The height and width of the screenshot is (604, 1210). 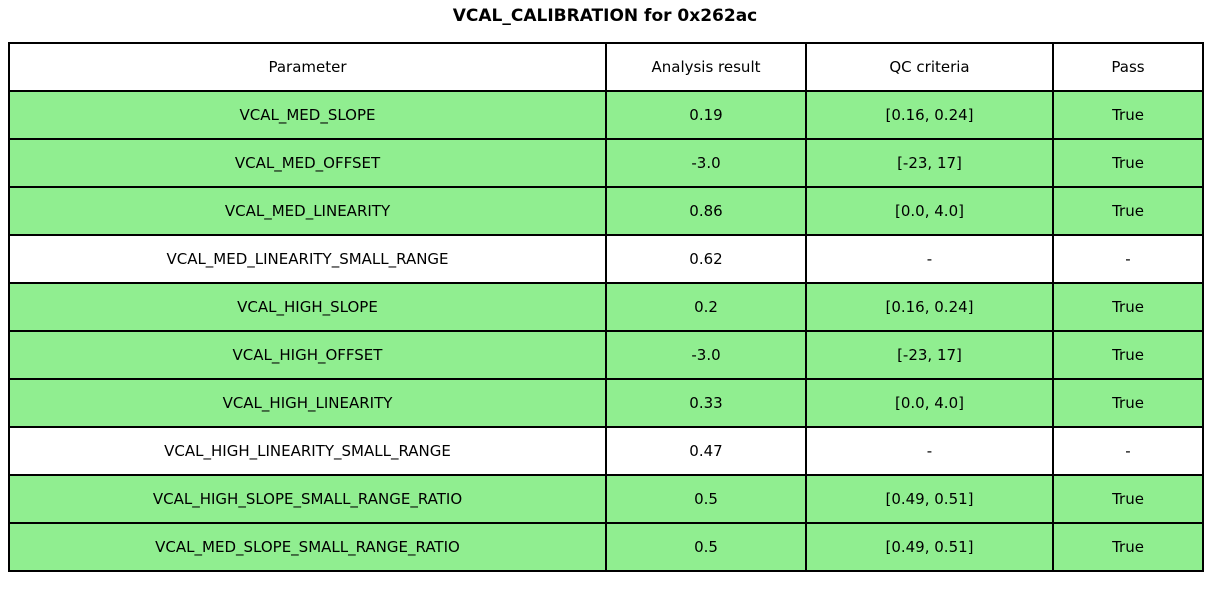 What do you see at coordinates (307, 355) in the screenshot?
I see `cell-parameter: VCAL_HIGH_OFFSET` at bounding box center [307, 355].